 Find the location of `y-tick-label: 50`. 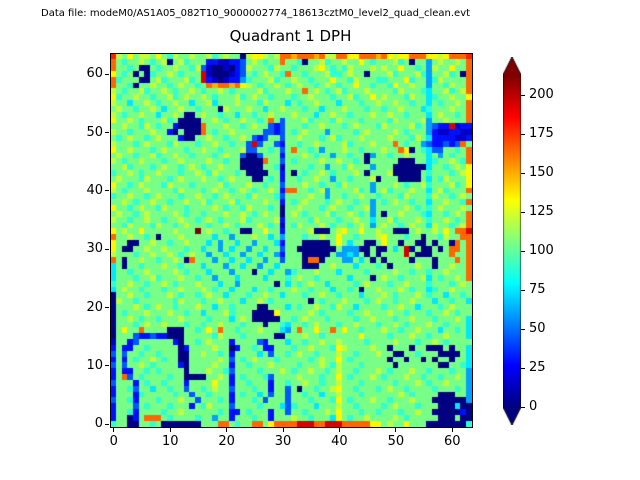

y-tick-label: 50 is located at coordinates (94, 132).